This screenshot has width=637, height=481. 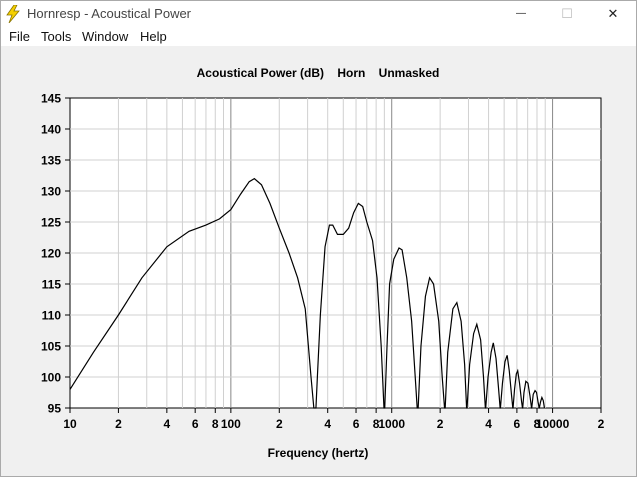 I want to click on menu-window: Window, so click(x=105, y=36).